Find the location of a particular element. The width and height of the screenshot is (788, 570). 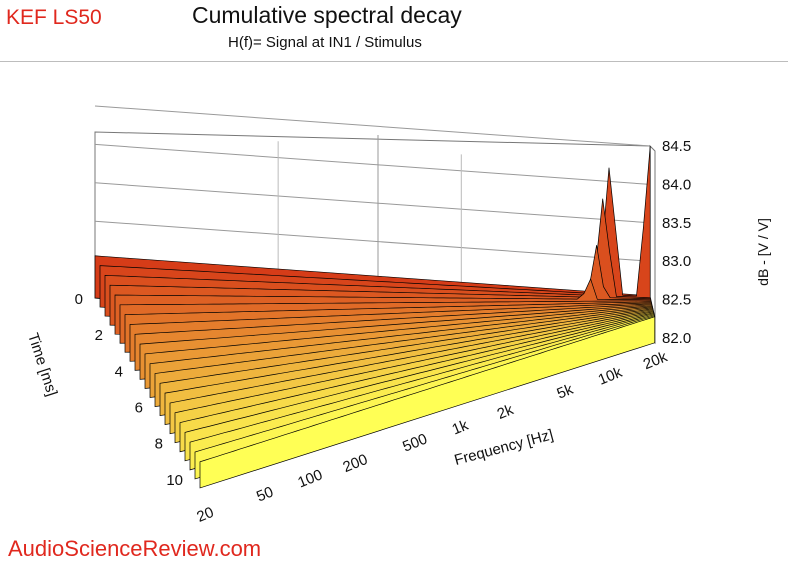

z-tick-label: 84.5 is located at coordinates (676, 146).